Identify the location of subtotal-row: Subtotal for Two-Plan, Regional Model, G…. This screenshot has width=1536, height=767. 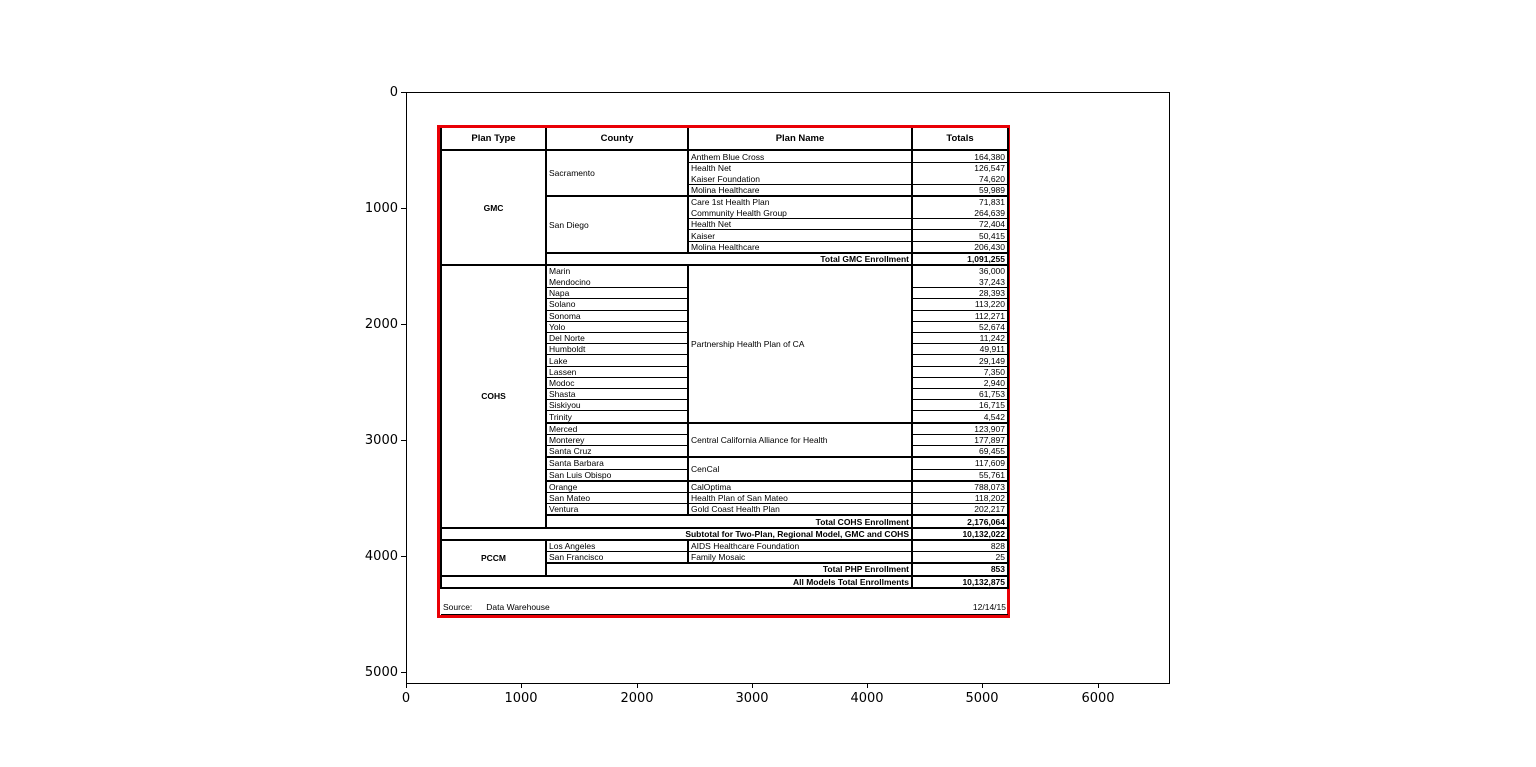
(724, 534).